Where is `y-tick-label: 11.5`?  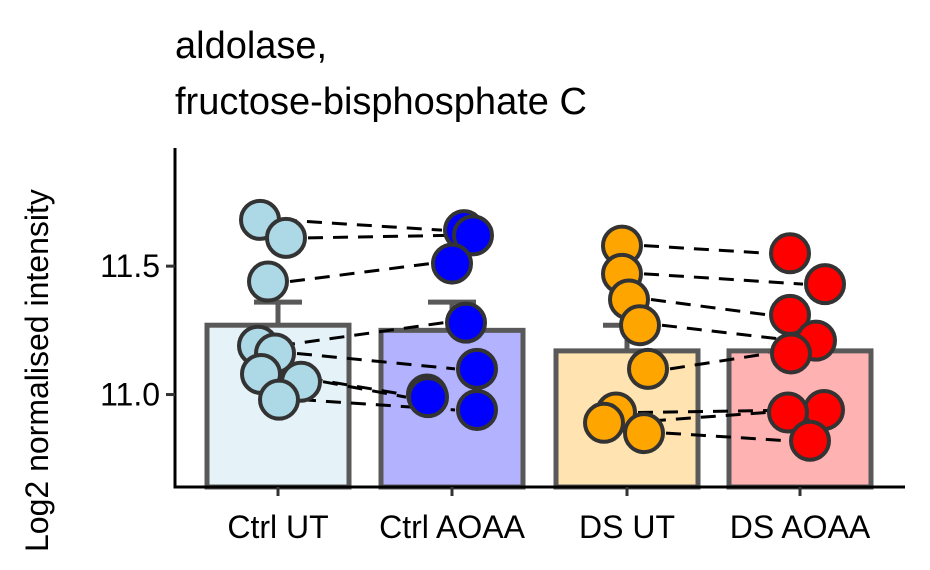 y-tick-label: 11.5 is located at coordinates (130, 266).